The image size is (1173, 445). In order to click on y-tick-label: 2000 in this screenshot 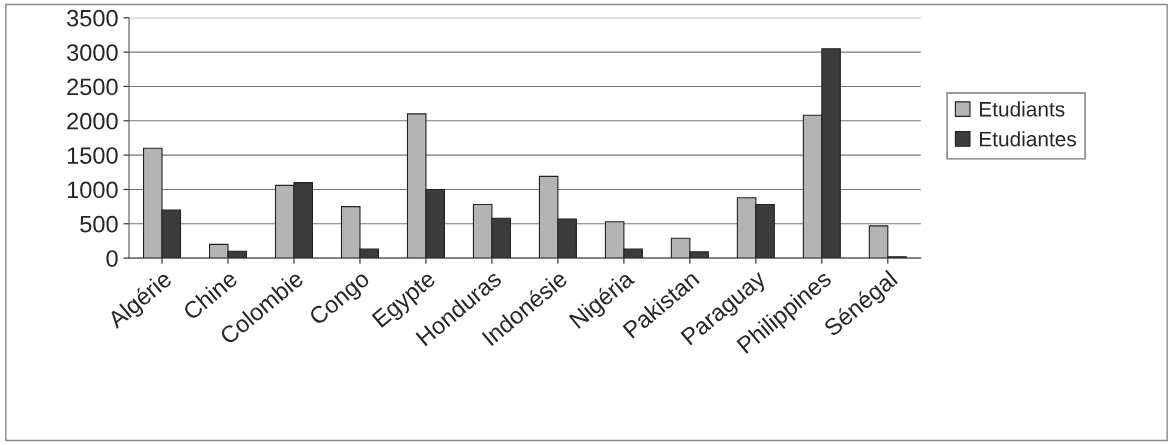, I will do `click(92, 121)`.